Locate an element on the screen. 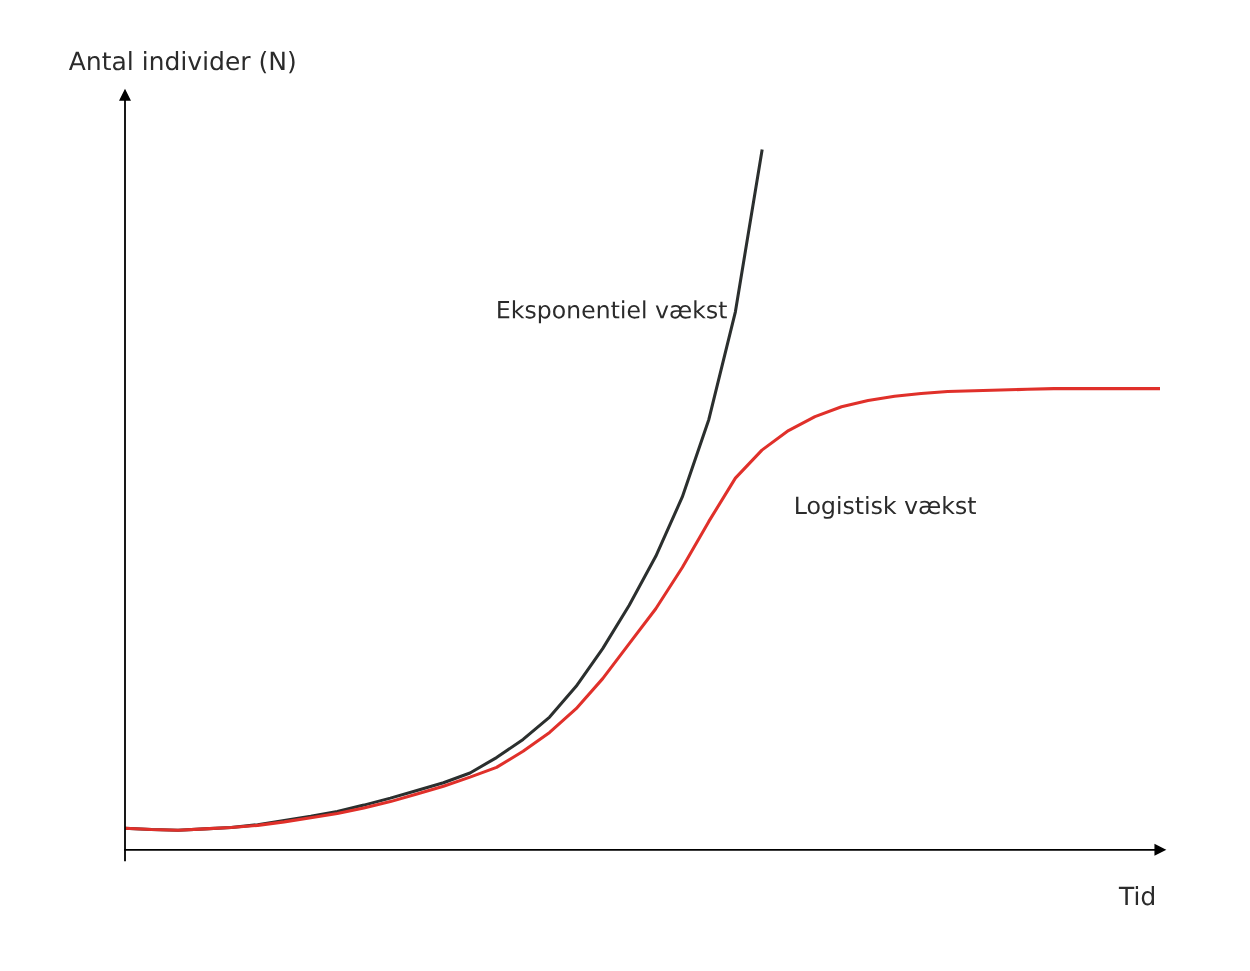 The height and width of the screenshot is (971, 1250). text: Logistisk vækst is located at coordinates (886, 507).